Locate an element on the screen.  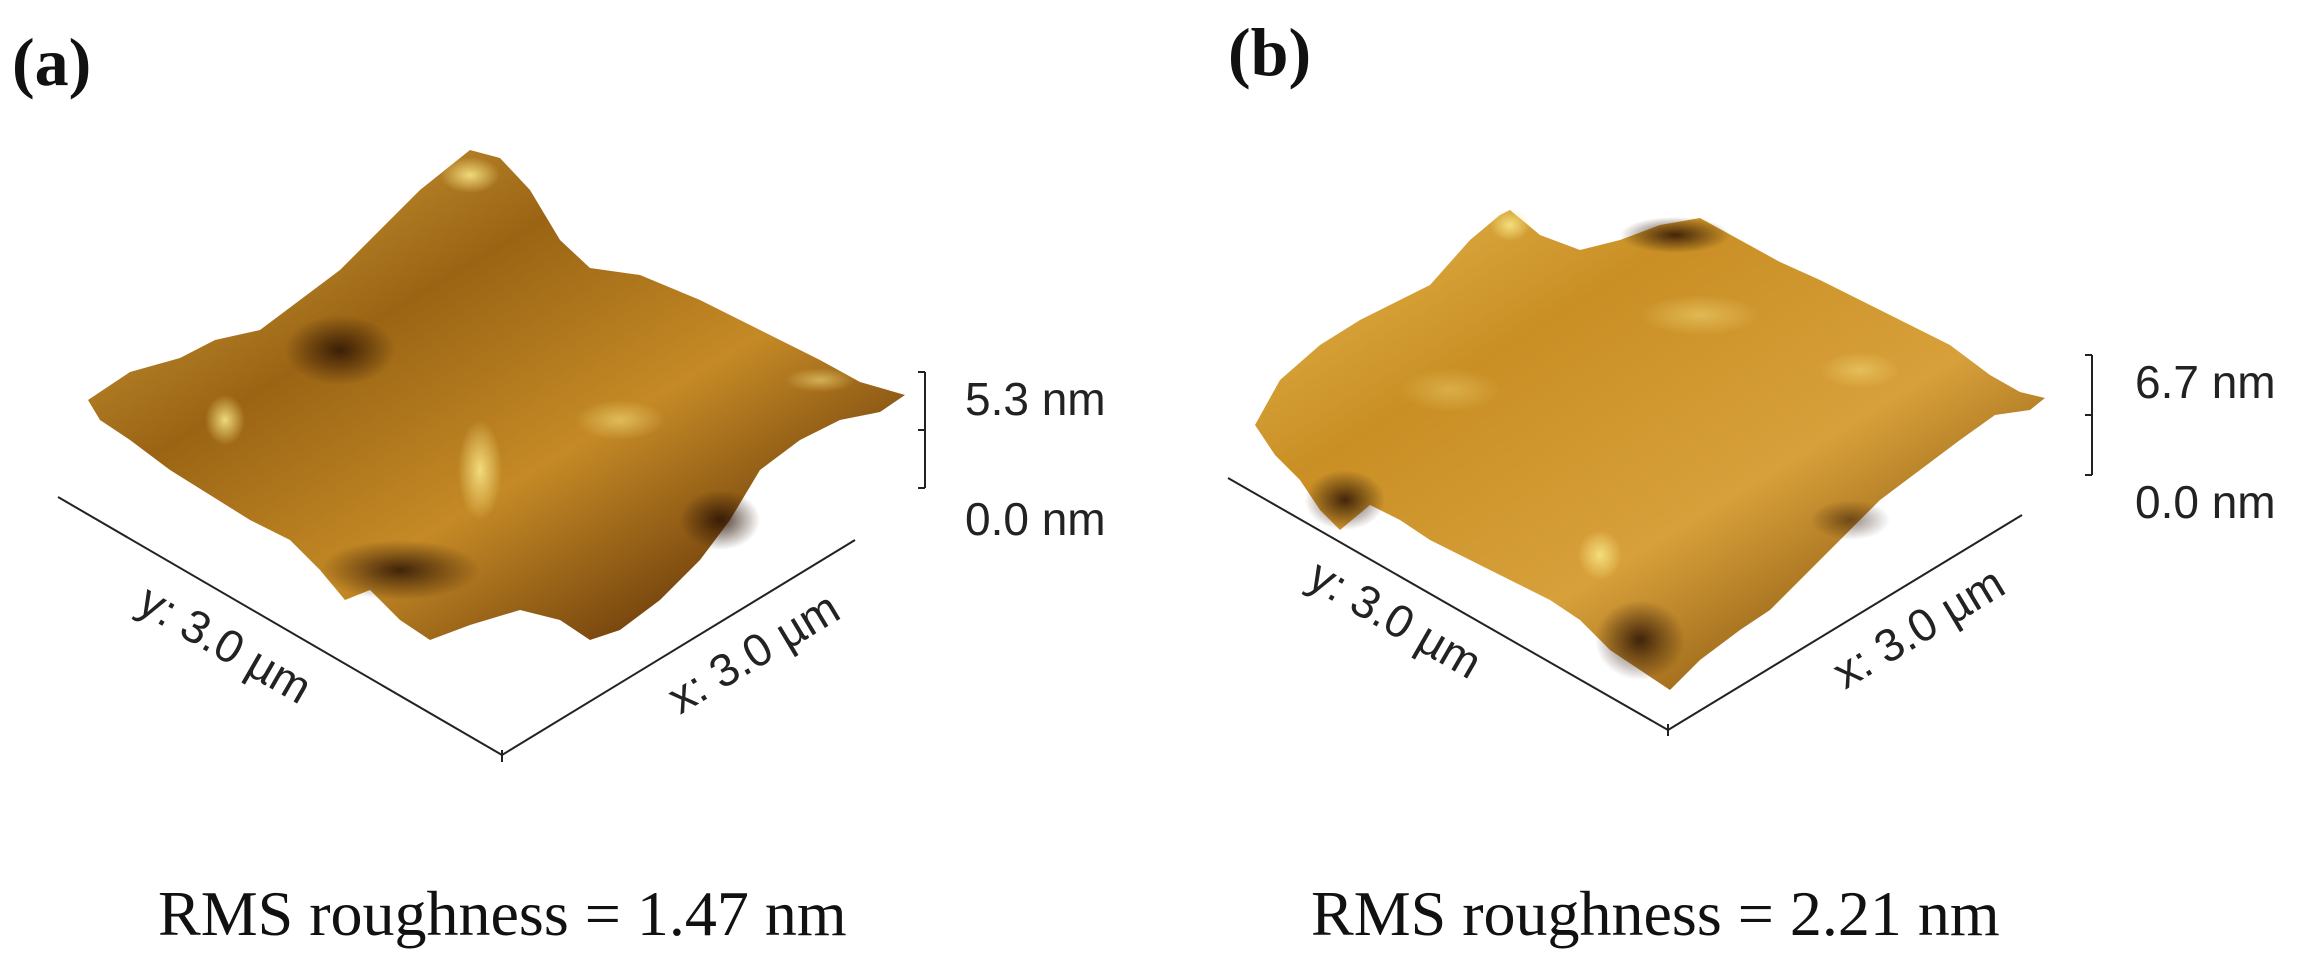
panel-a-label: (a) is located at coordinates (52, 62).